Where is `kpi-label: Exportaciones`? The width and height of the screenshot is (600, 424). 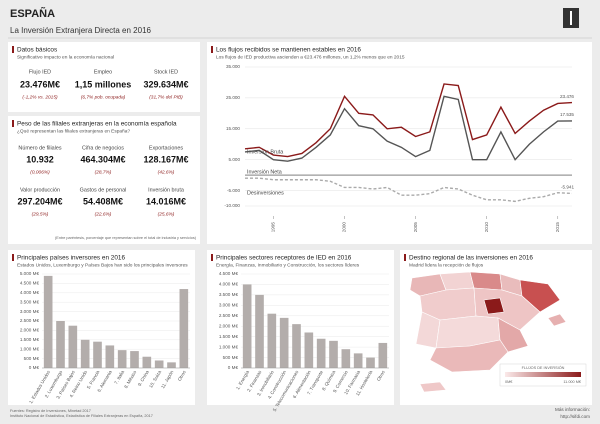
kpi-label: Exportaciones is located at coordinates (166, 148).